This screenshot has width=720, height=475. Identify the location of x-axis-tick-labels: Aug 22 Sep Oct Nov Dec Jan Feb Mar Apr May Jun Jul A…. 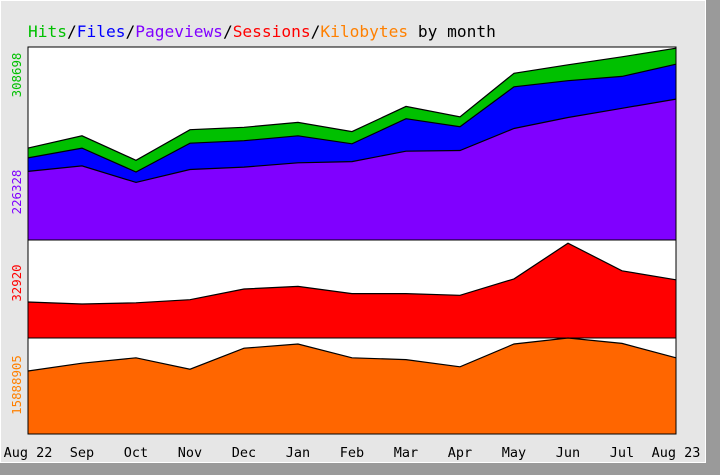
(352, 453).